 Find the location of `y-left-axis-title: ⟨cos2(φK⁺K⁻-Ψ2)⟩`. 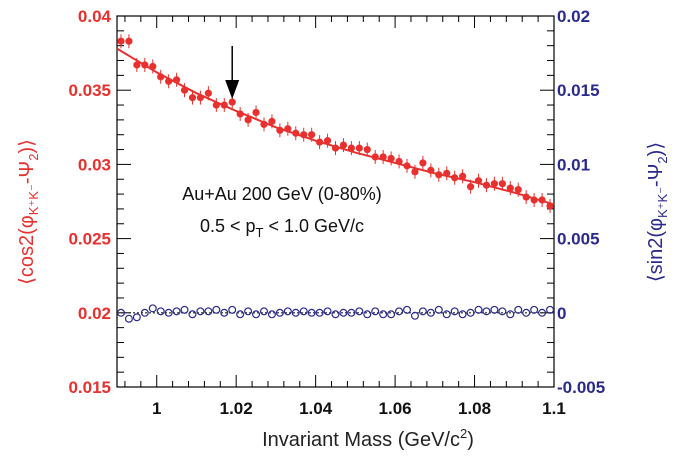

y-left-axis-title: ⟨cos2(φK⁺K⁻-Ψ2)⟩ is located at coordinates (28, 212).